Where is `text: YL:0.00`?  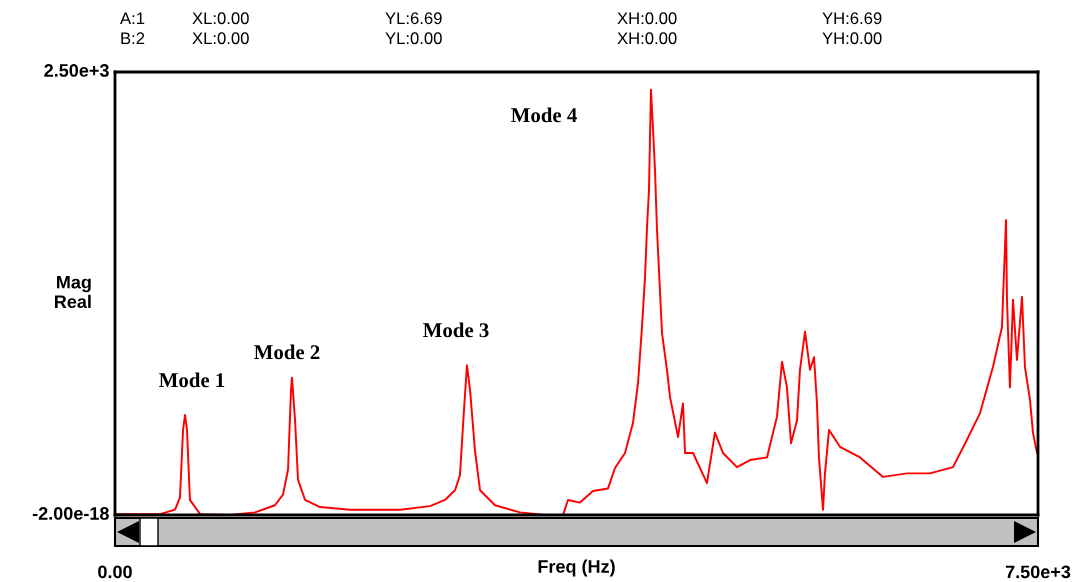
text: YL:0.00 is located at coordinates (413, 38).